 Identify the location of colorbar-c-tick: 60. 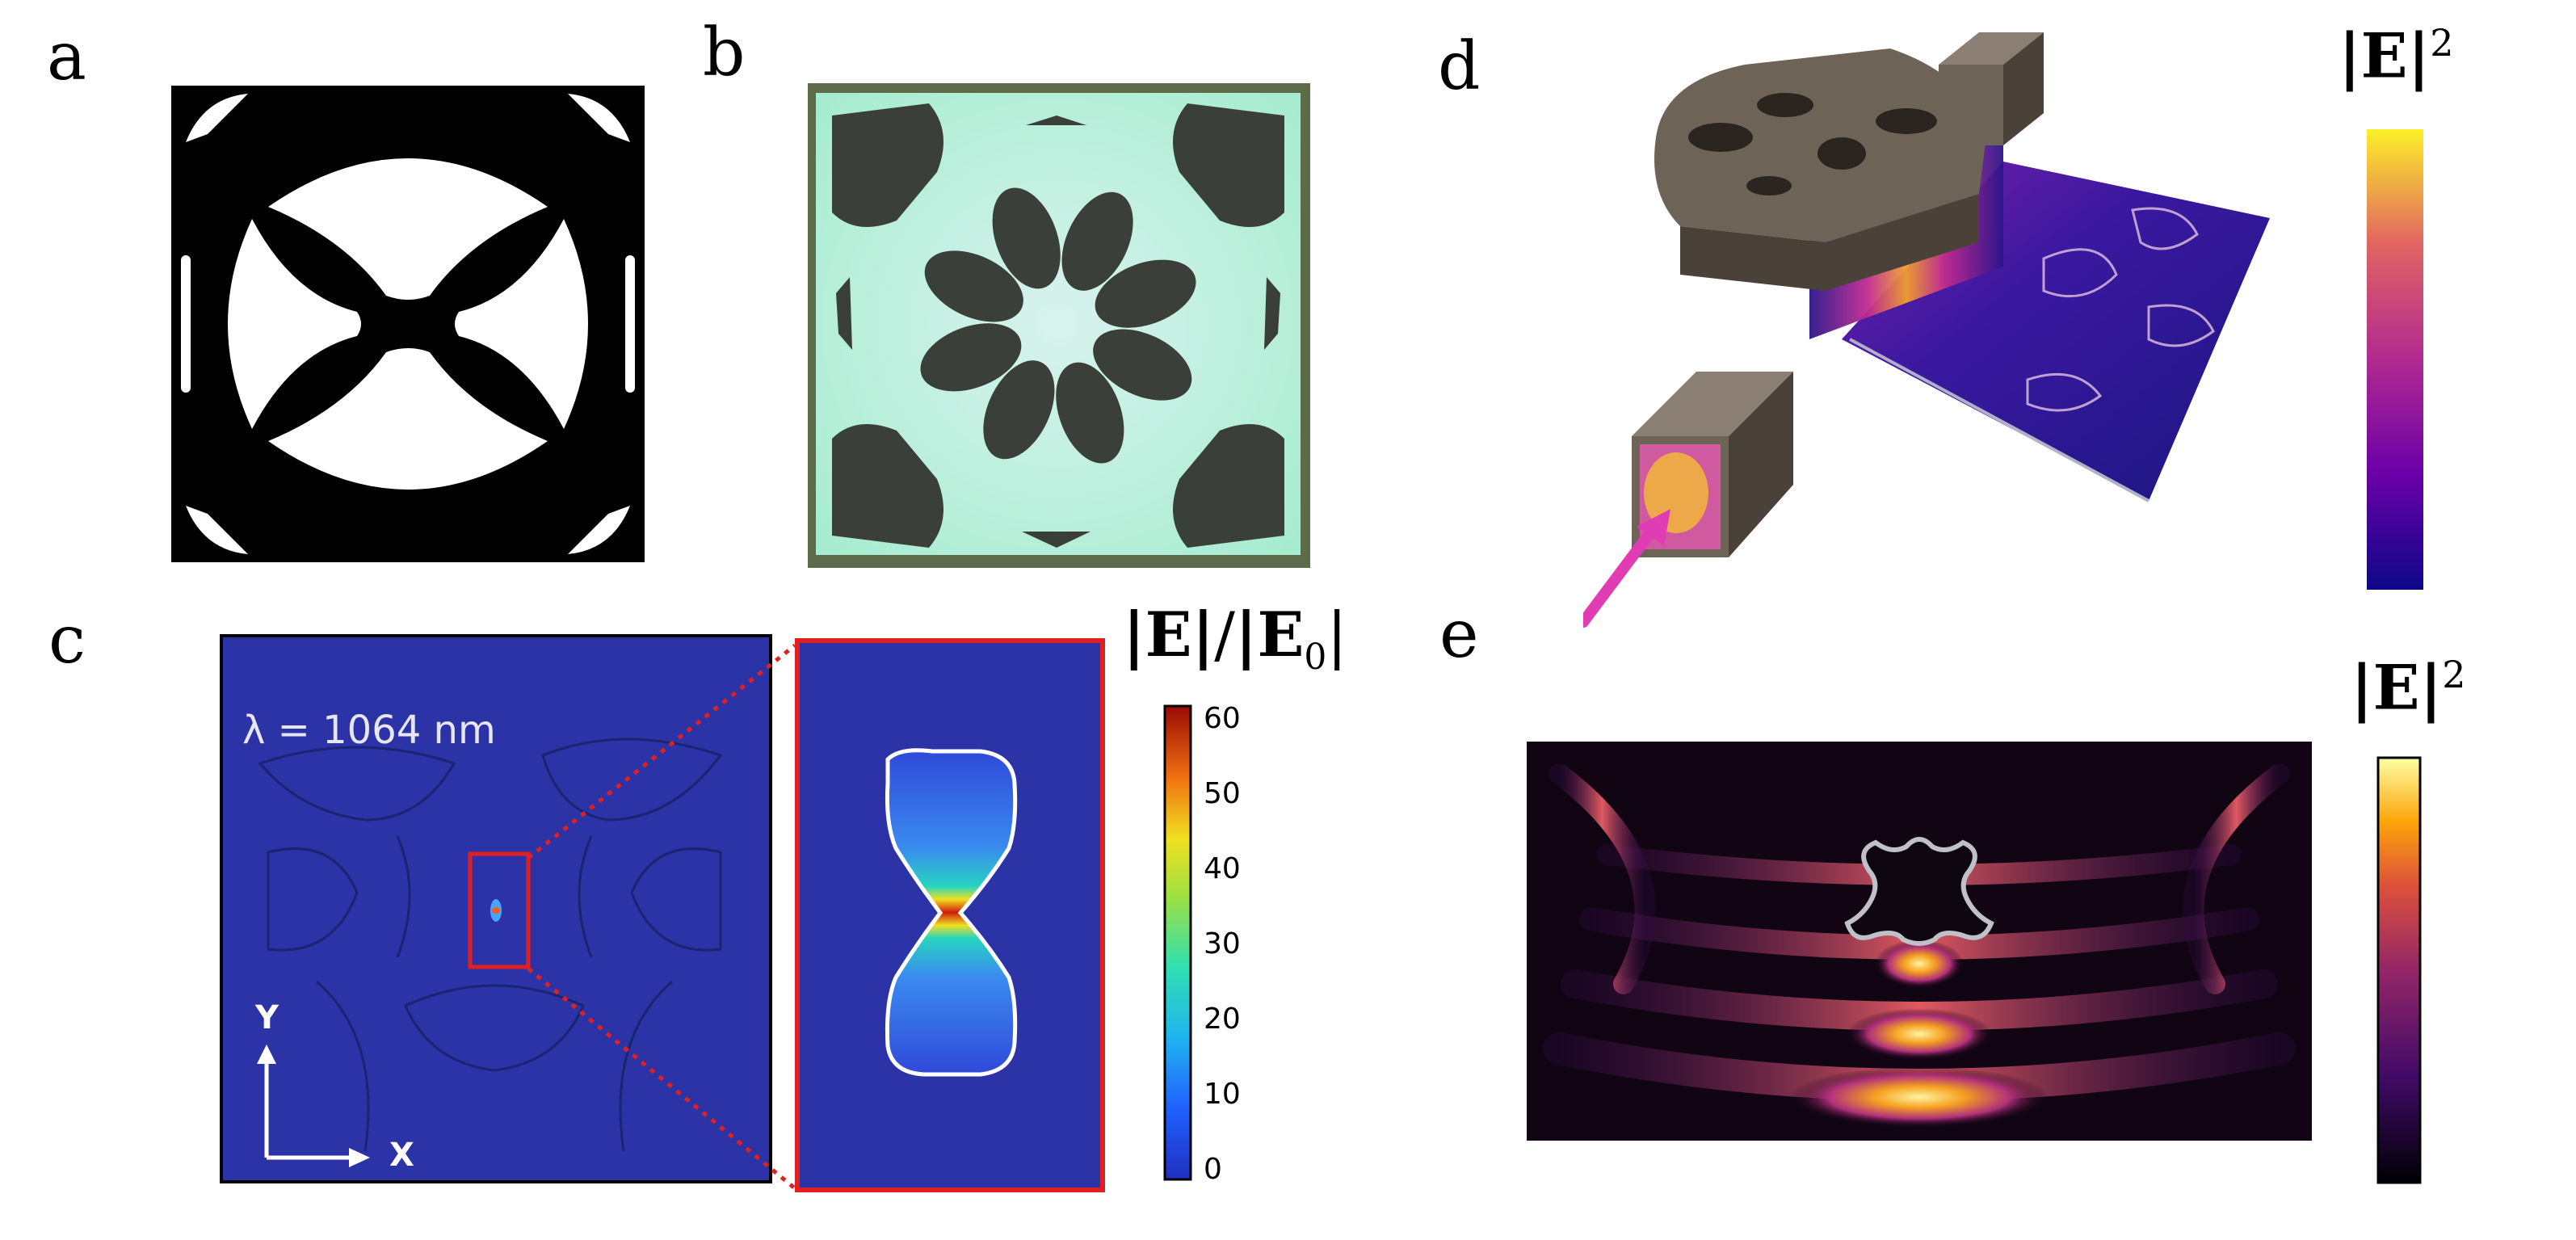
(1222, 718).